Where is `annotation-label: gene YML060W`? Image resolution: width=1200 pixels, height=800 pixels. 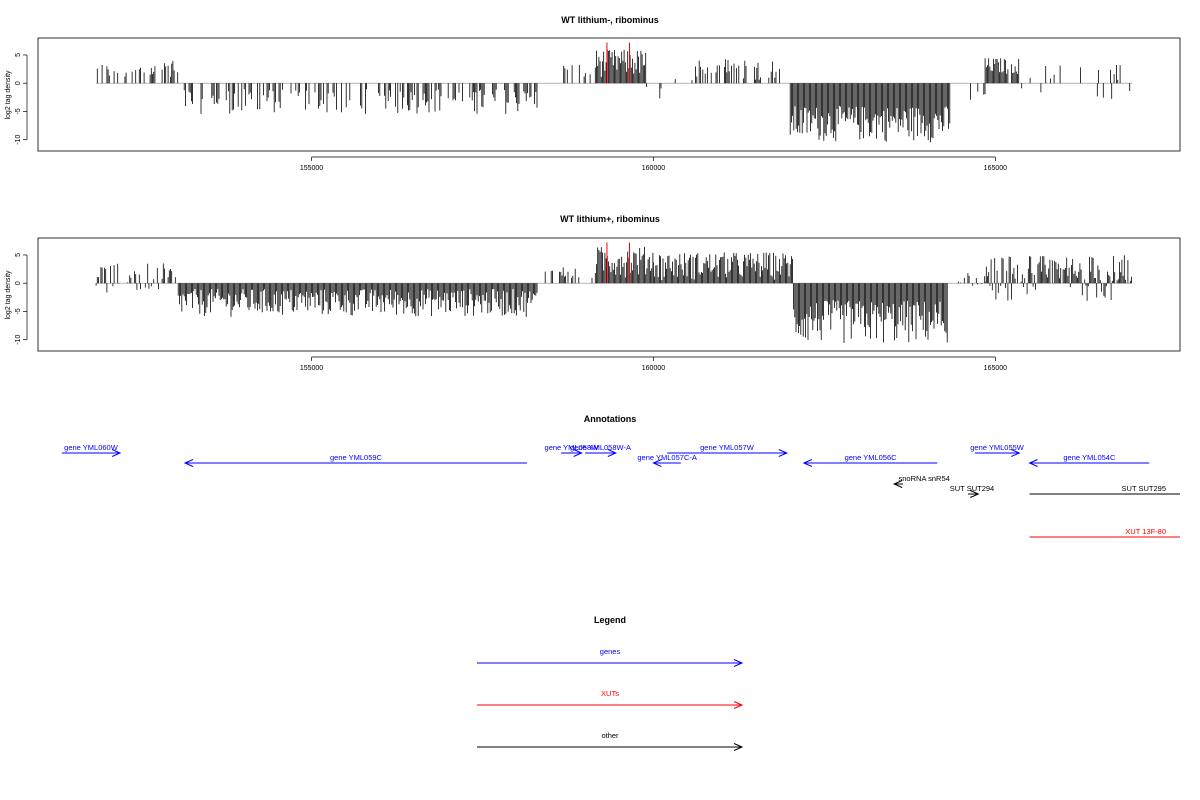 annotation-label: gene YML060W is located at coordinates (91, 447).